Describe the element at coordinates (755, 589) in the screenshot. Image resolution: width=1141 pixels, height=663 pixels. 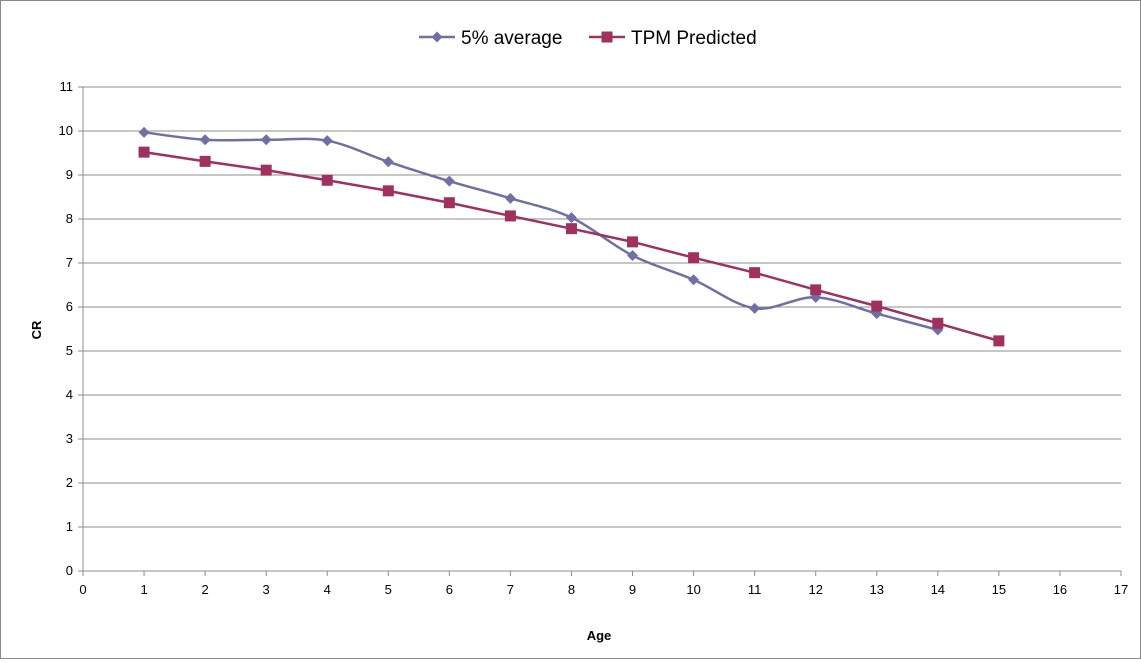
I see `x-tick-label: 11` at that location.